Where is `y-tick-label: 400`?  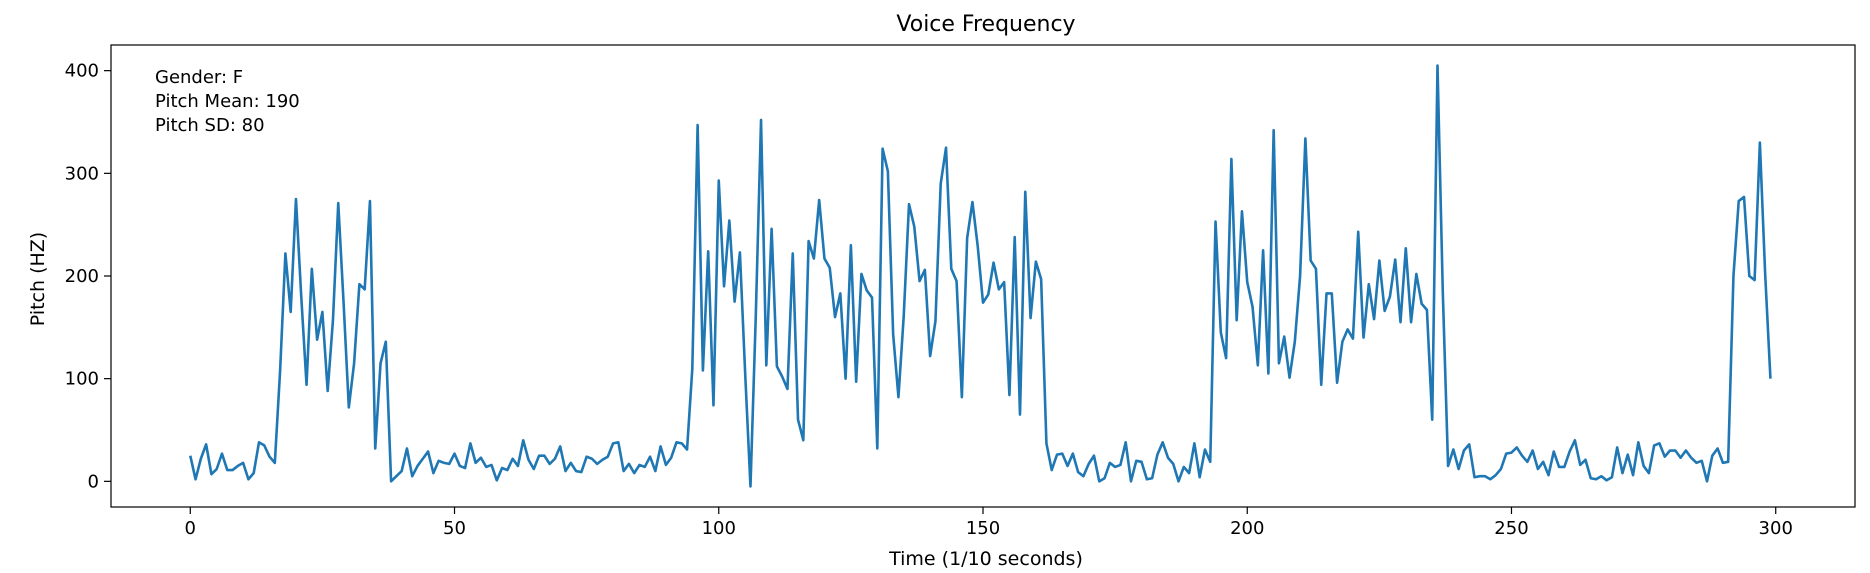 y-tick-label: 400 is located at coordinates (82, 71).